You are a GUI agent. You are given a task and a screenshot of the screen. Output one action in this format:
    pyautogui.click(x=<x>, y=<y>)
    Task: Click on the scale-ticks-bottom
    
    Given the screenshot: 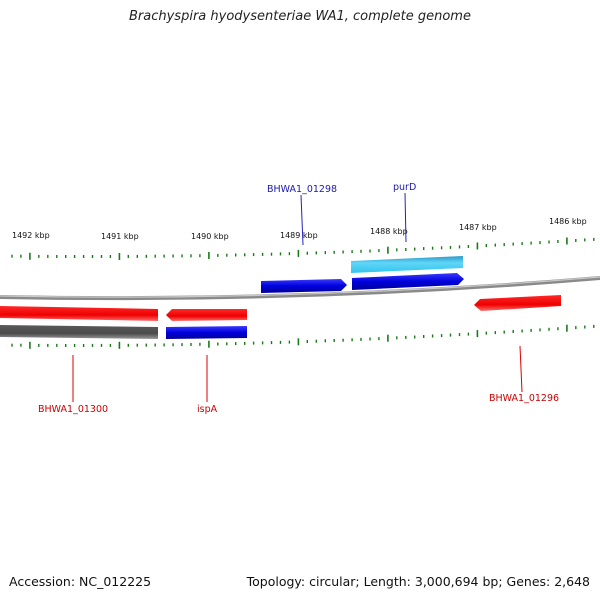 What is the action you would take?
    pyautogui.click(x=303, y=336)
    